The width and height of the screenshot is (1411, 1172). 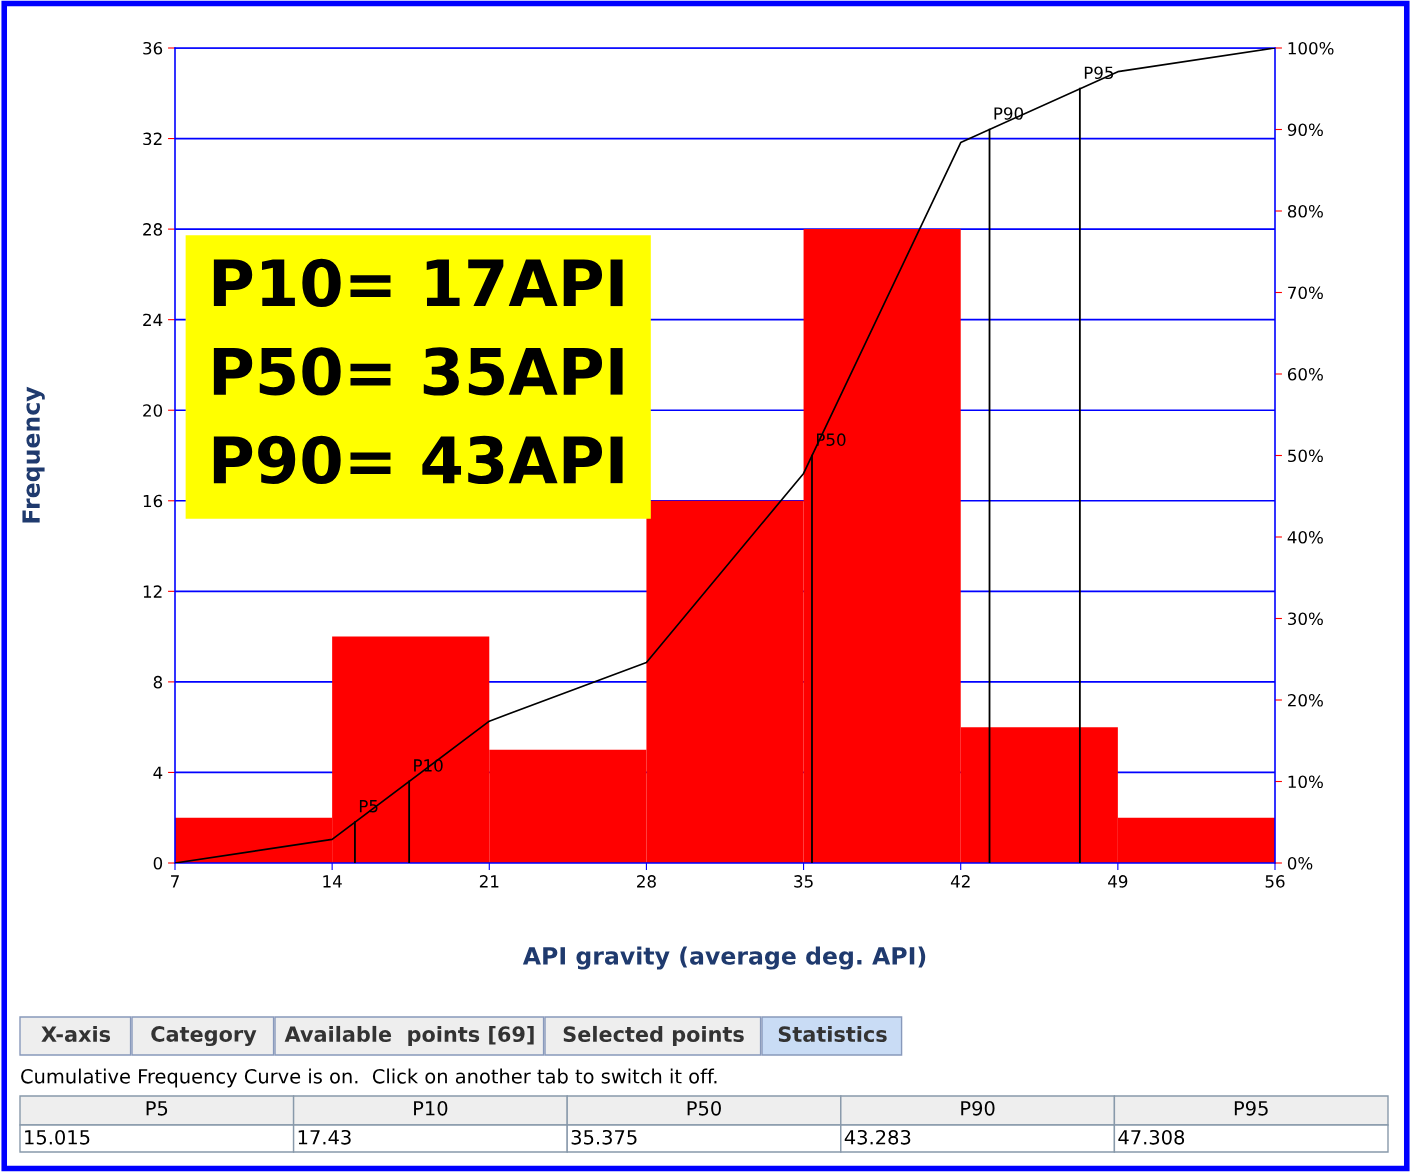 I want to click on text: P50, so click(x=704, y=1108).